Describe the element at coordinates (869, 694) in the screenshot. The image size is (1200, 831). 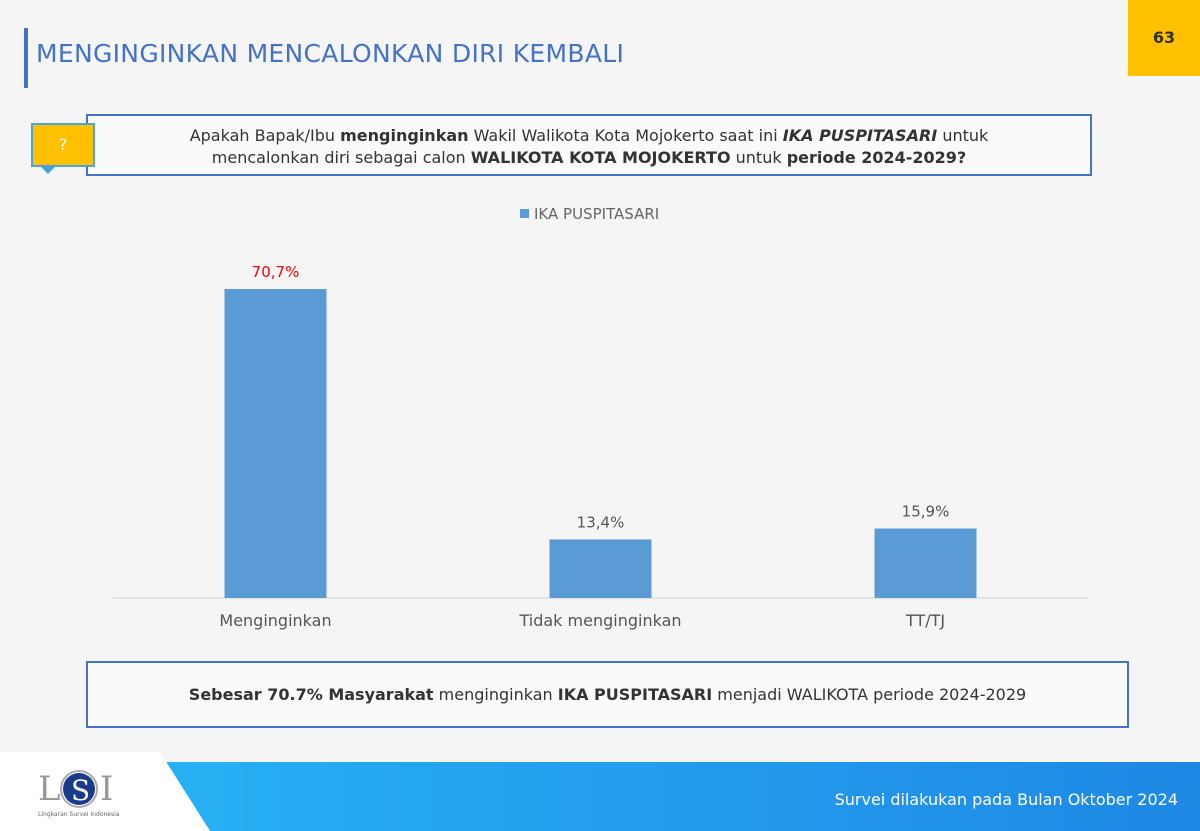
I see `text-segment: menjadi WALIKOTA periode 2024-2029` at that location.